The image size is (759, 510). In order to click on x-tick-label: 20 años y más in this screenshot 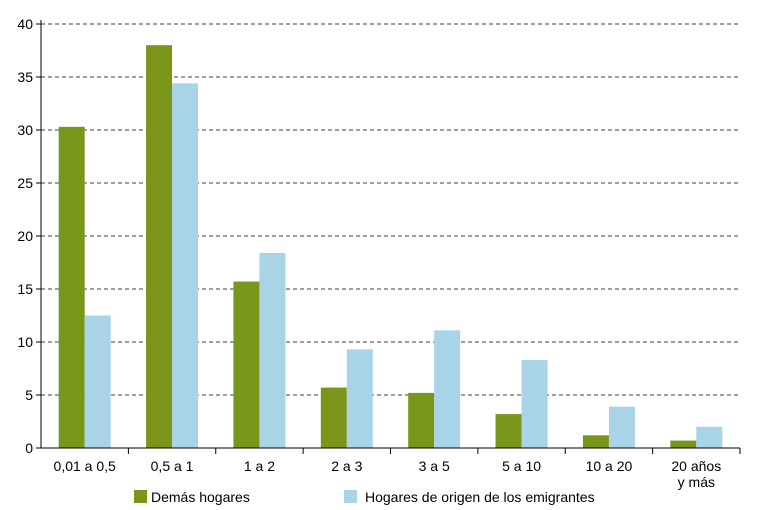, I will do `click(696, 474)`.